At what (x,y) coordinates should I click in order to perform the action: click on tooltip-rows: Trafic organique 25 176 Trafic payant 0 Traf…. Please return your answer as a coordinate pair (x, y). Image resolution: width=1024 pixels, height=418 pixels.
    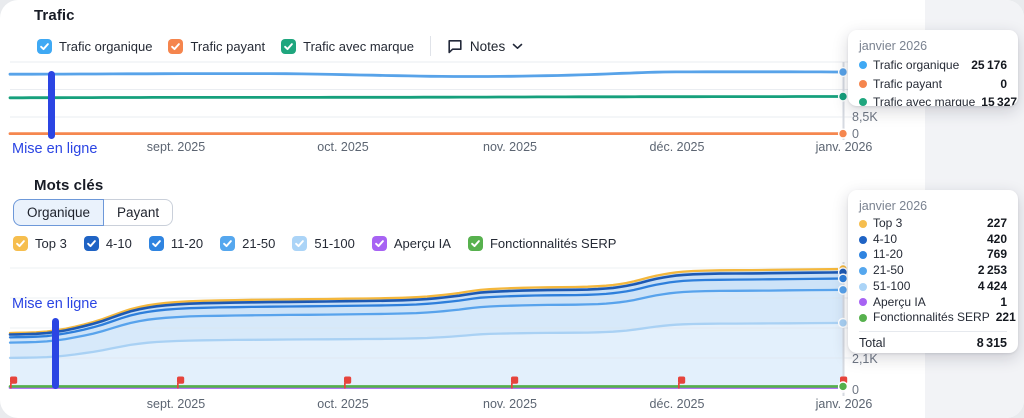
    Looking at the image, I should click on (938, 81).